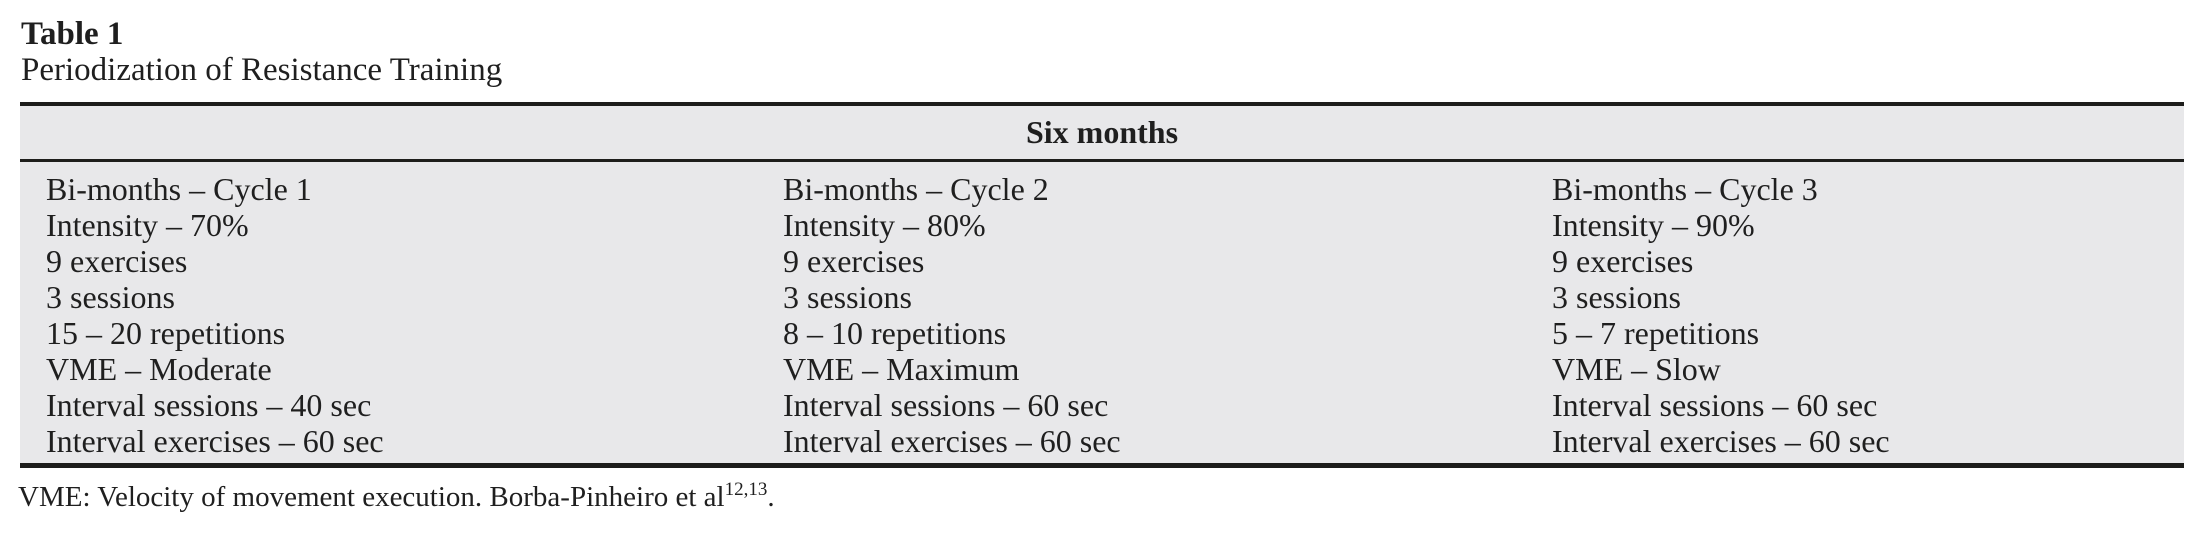  I want to click on cycle-3-repetitions: 5 – 7 repetitions, so click(1656, 333).